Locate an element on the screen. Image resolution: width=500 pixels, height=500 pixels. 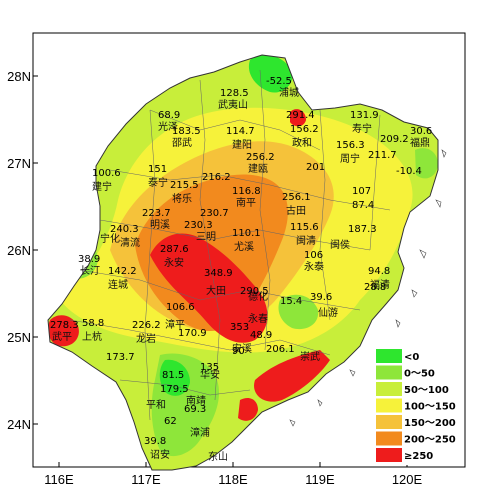
city-label: 永春 is located at coordinates (258, 318).